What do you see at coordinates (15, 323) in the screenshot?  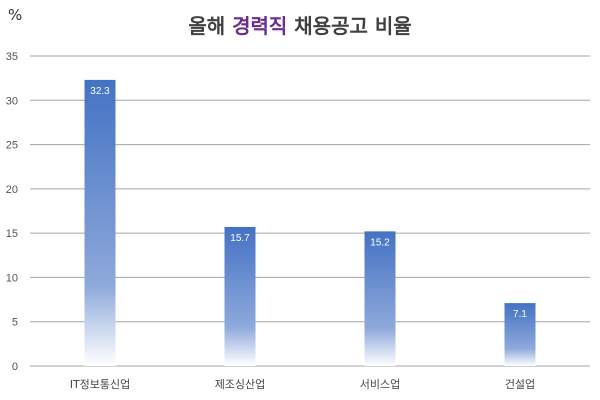 I see `y-tick-label: 5` at bounding box center [15, 323].